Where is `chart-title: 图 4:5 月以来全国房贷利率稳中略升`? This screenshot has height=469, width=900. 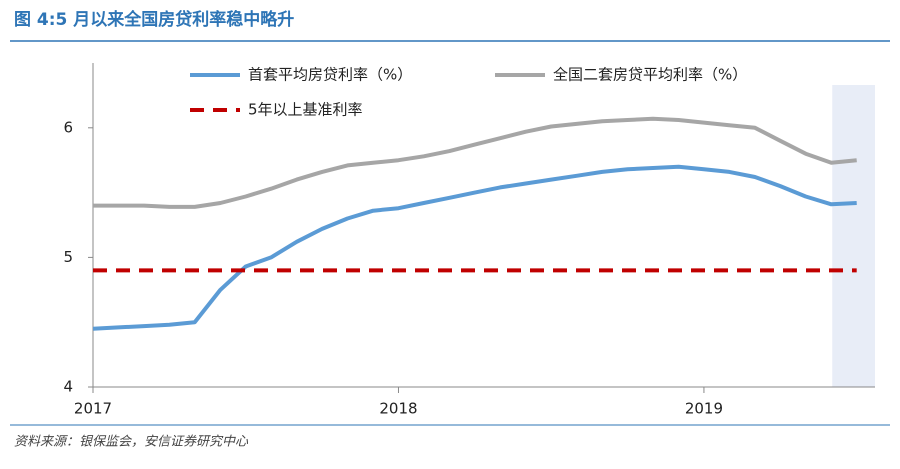
chart-title: 图 4:5 月以来全国房贷利率稳中略升 is located at coordinates (154, 19).